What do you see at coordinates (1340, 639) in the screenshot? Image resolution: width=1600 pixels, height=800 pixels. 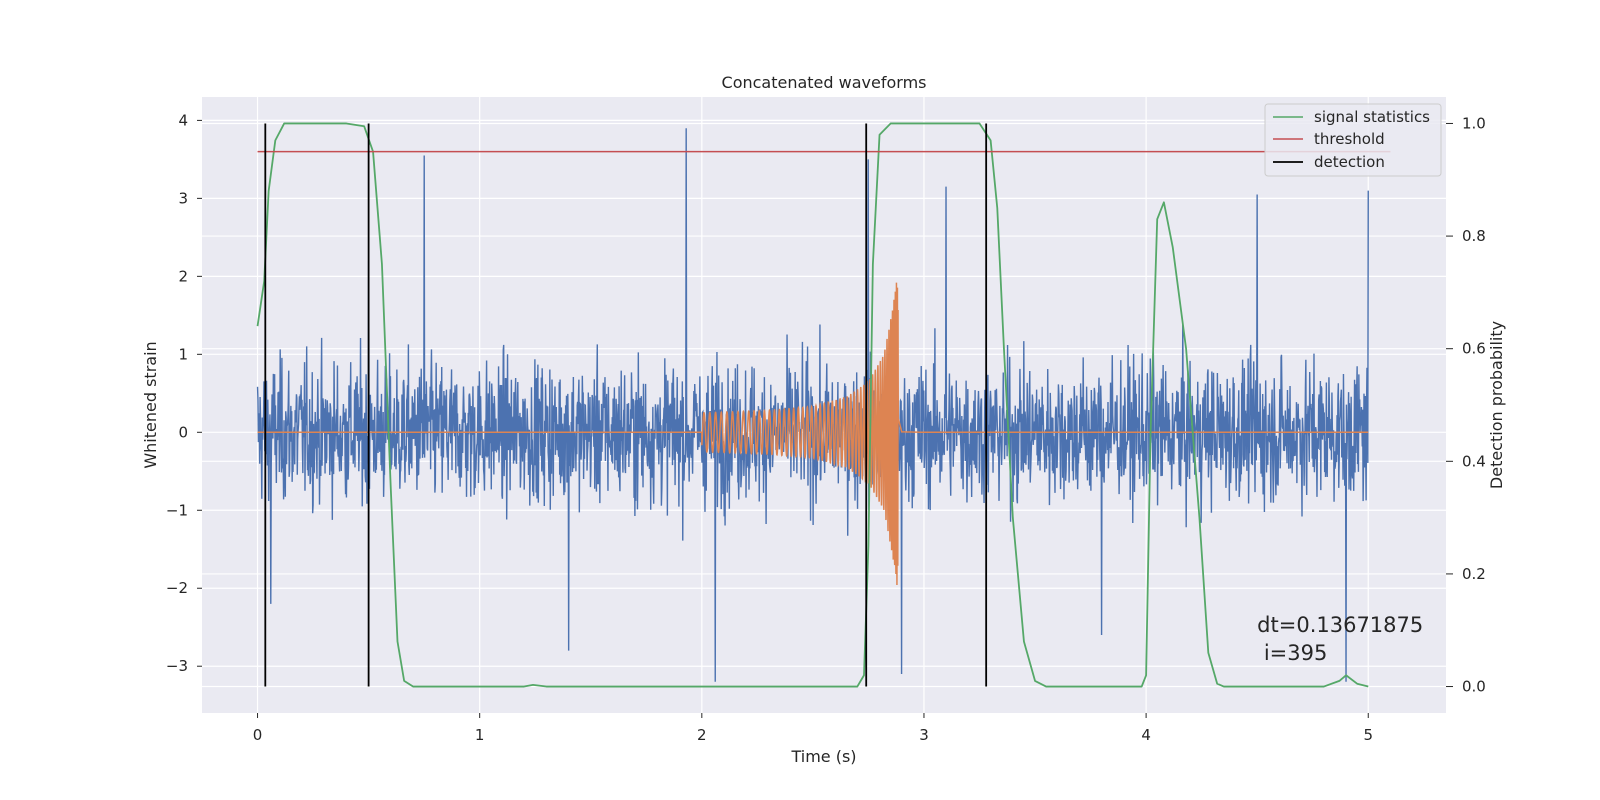 I see `annotation: dt=0.13671875 i=395` at bounding box center [1340, 639].